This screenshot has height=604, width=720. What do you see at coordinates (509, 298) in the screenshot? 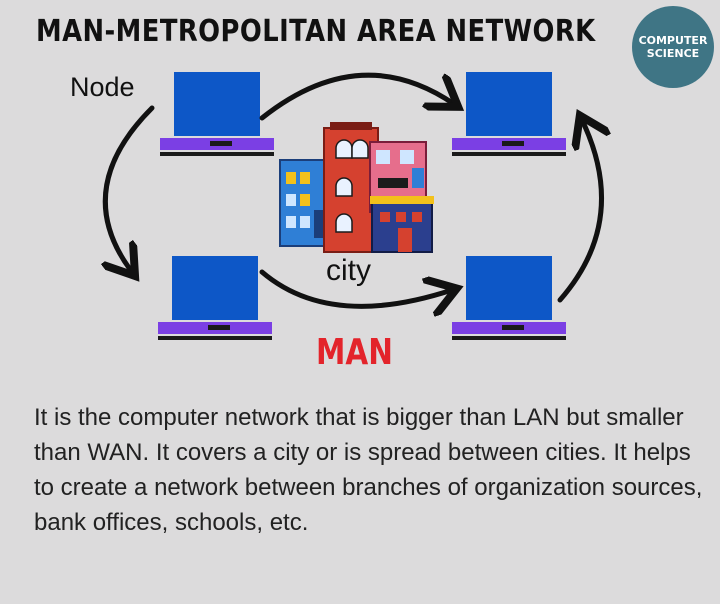
I see `laptop-icon-bottom-right` at bounding box center [509, 298].